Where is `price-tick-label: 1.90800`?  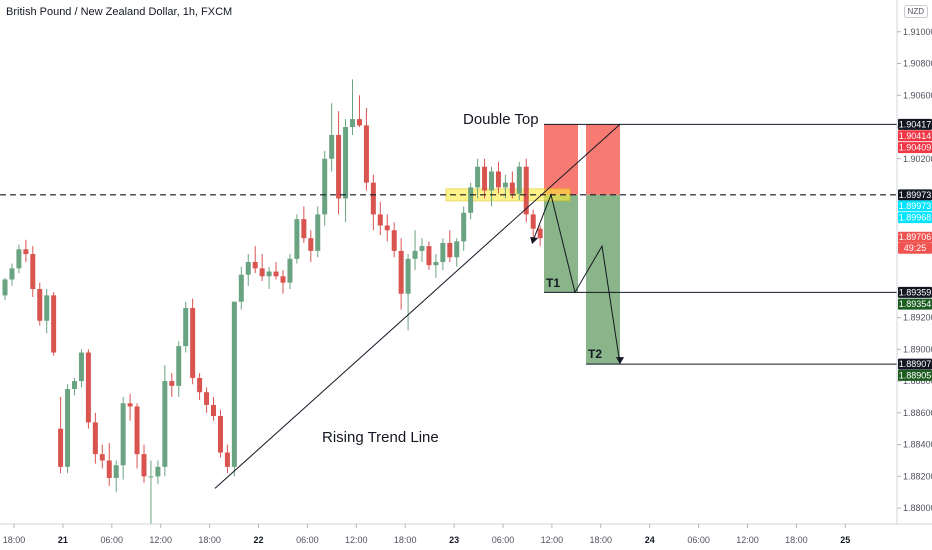 price-tick-label: 1.90800 is located at coordinates (917, 64).